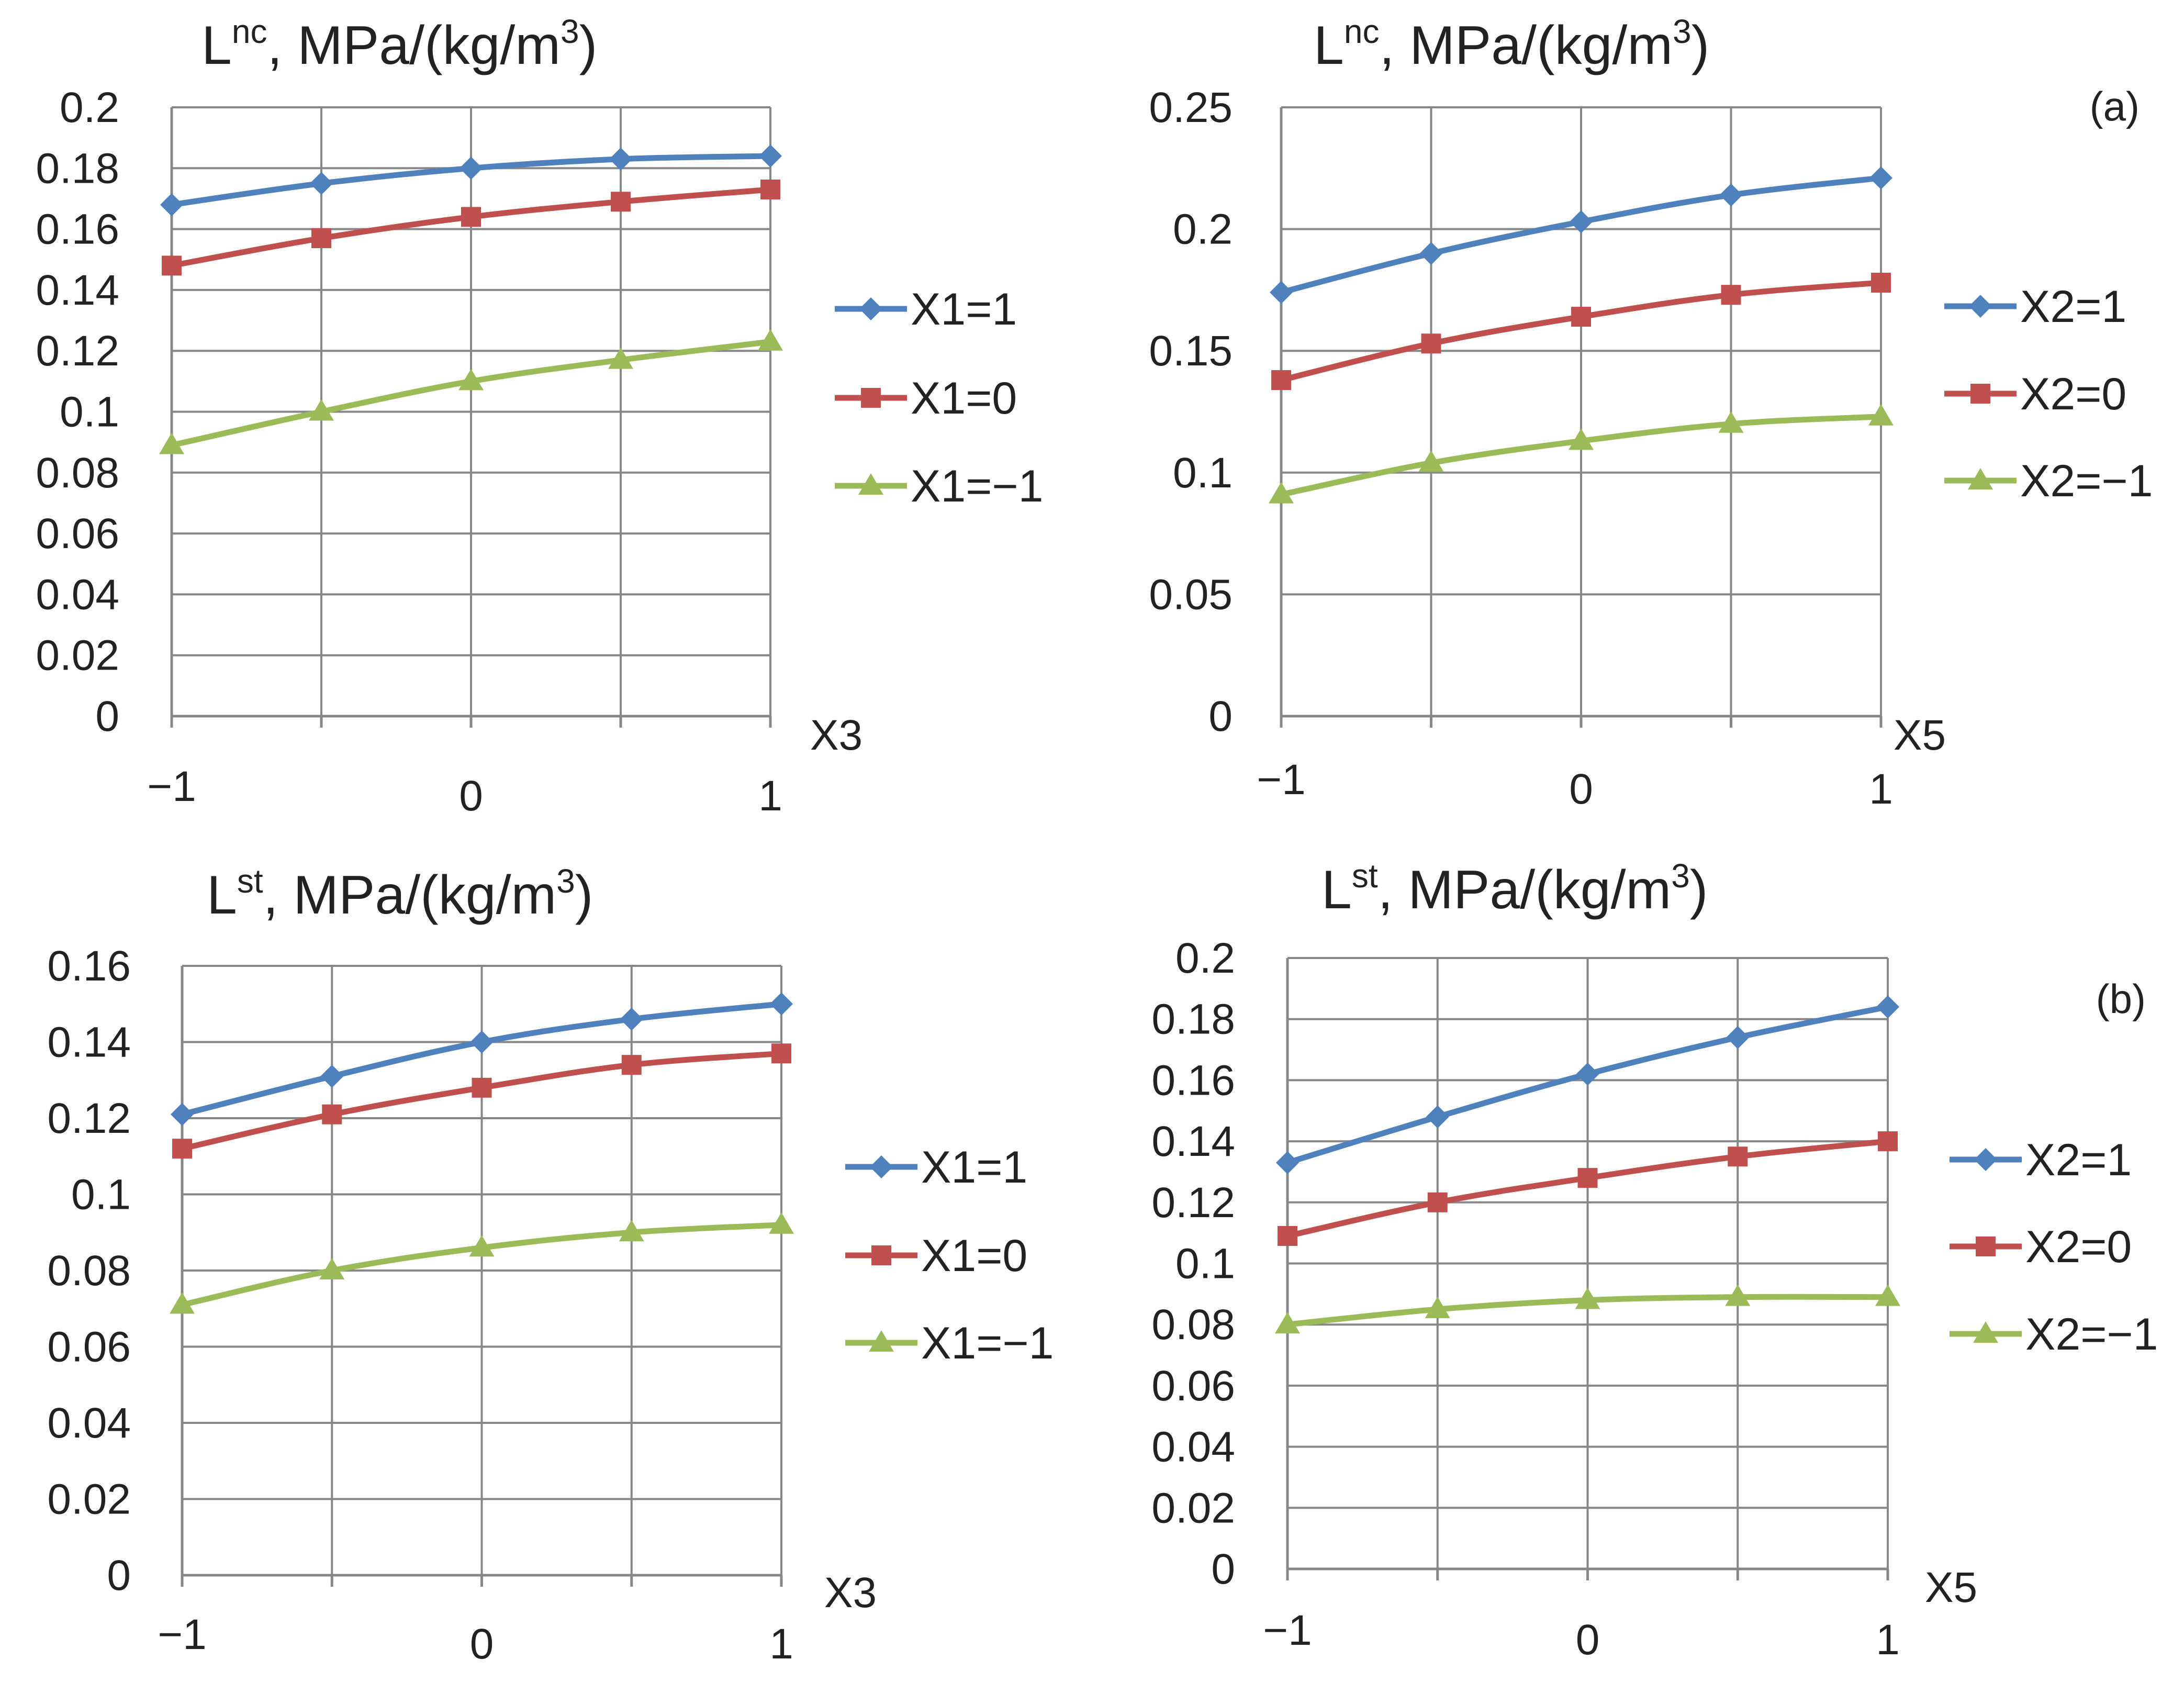 This screenshot has width=2184, height=1682. I want to click on x-axis-label: X3, so click(836, 735).